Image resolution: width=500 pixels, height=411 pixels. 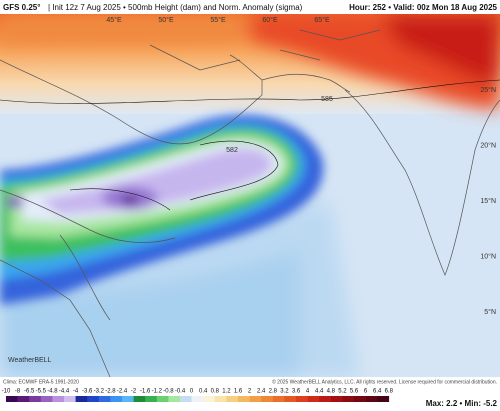 I want to click on longitude-label: 65°E, so click(x=322, y=20).